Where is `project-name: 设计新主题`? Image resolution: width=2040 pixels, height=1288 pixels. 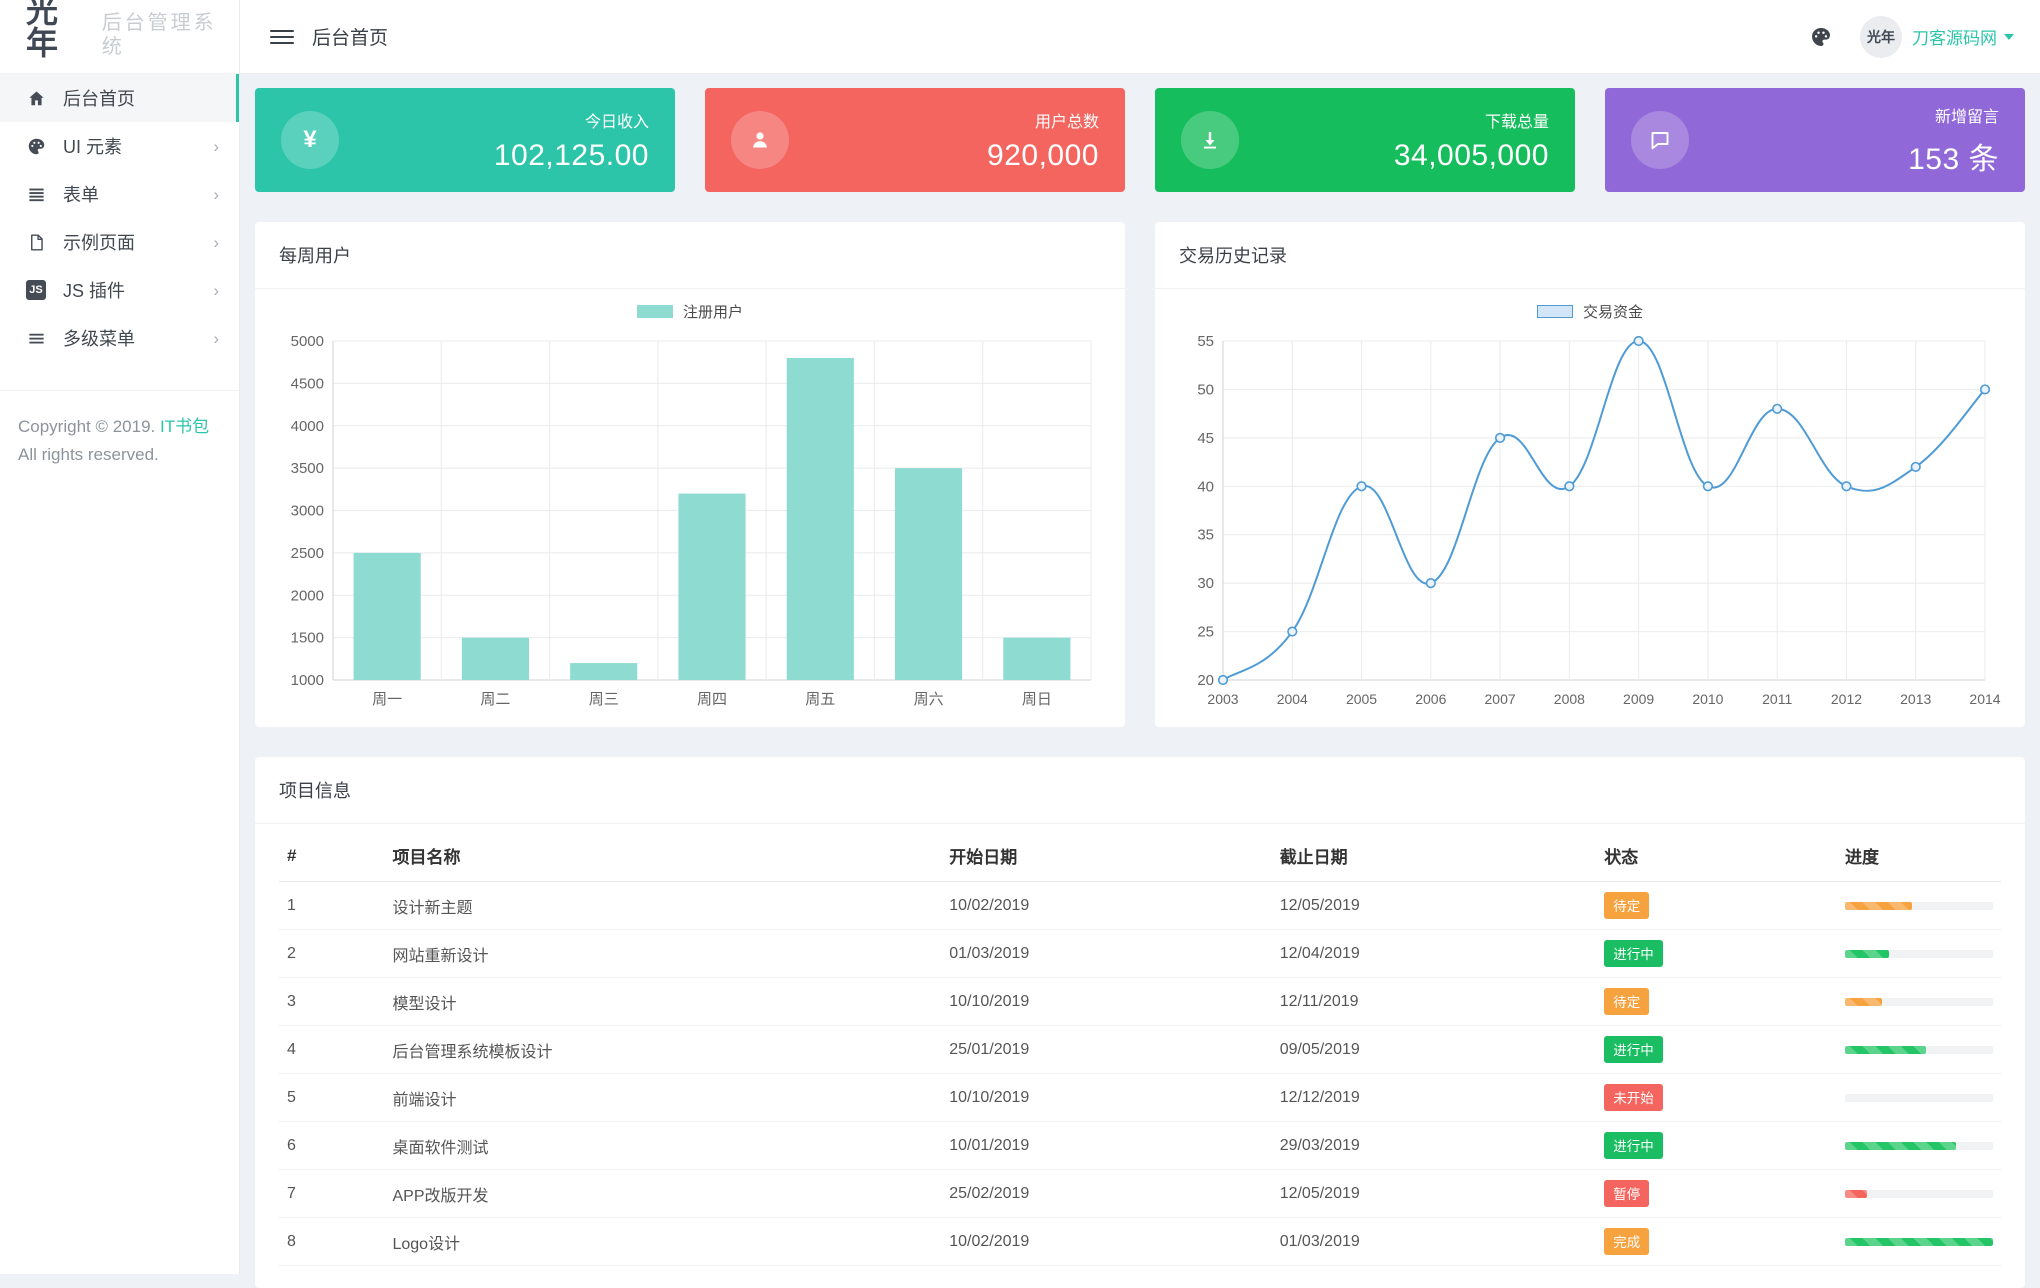 project-name: 设计新主题 is located at coordinates (663, 905).